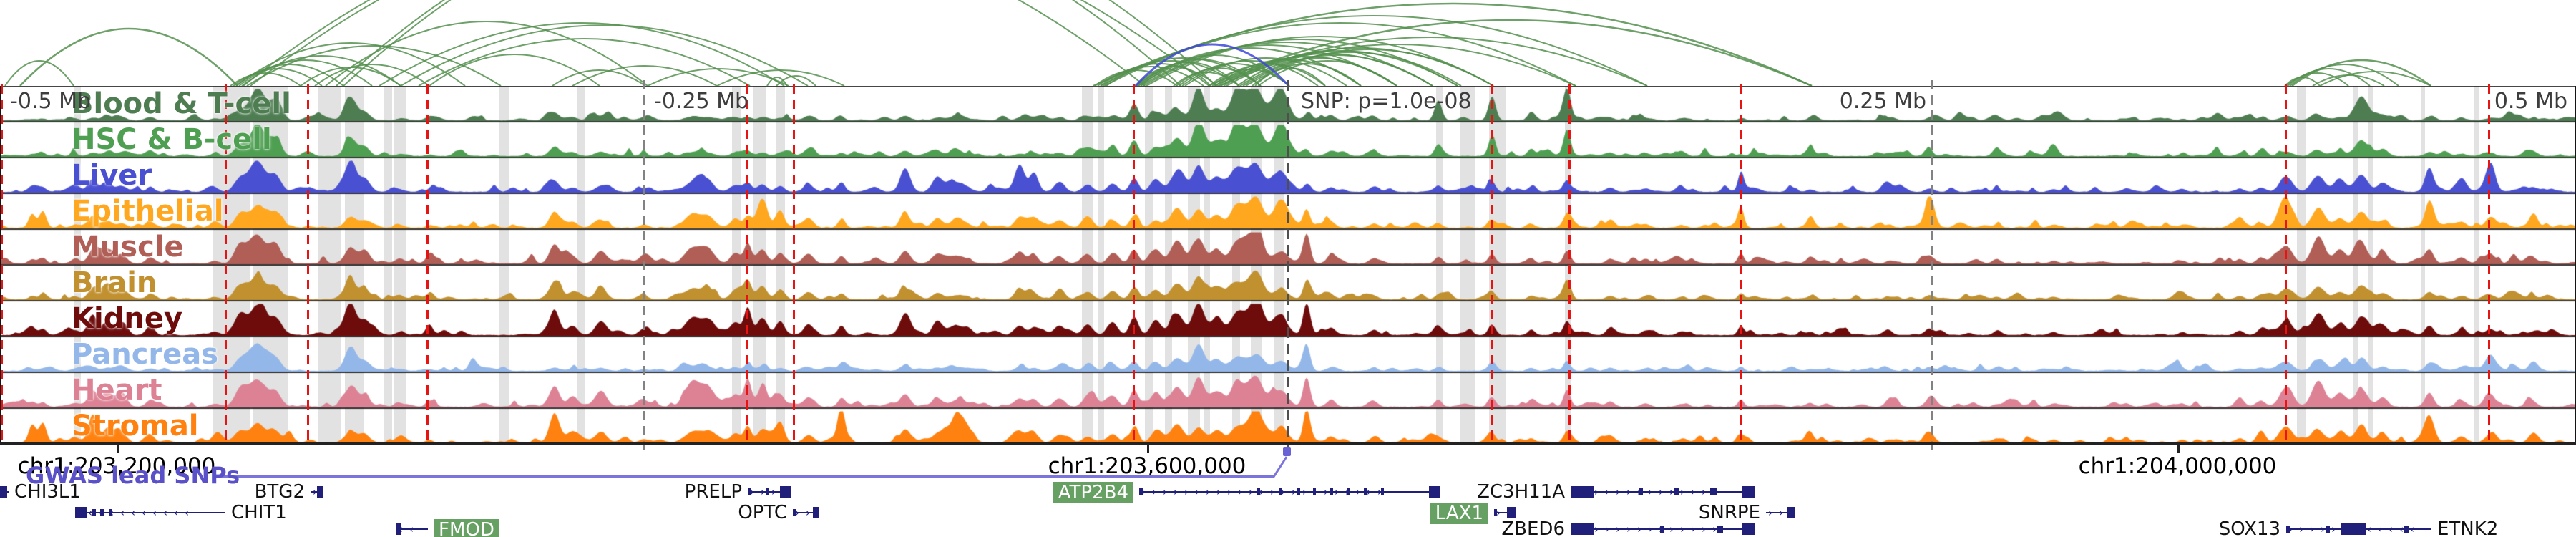  What do you see at coordinates (1147, 466) in the screenshot?
I see `chr-coordinate-mid: chr1:203,600,000` at bounding box center [1147, 466].